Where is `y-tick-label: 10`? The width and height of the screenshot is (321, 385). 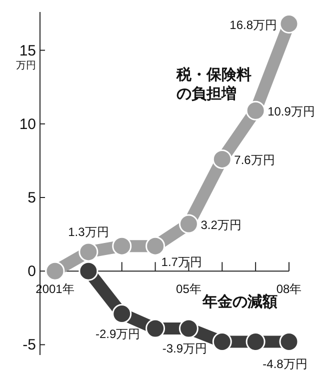
y-tick-label: 10 is located at coordinates (27, 124).